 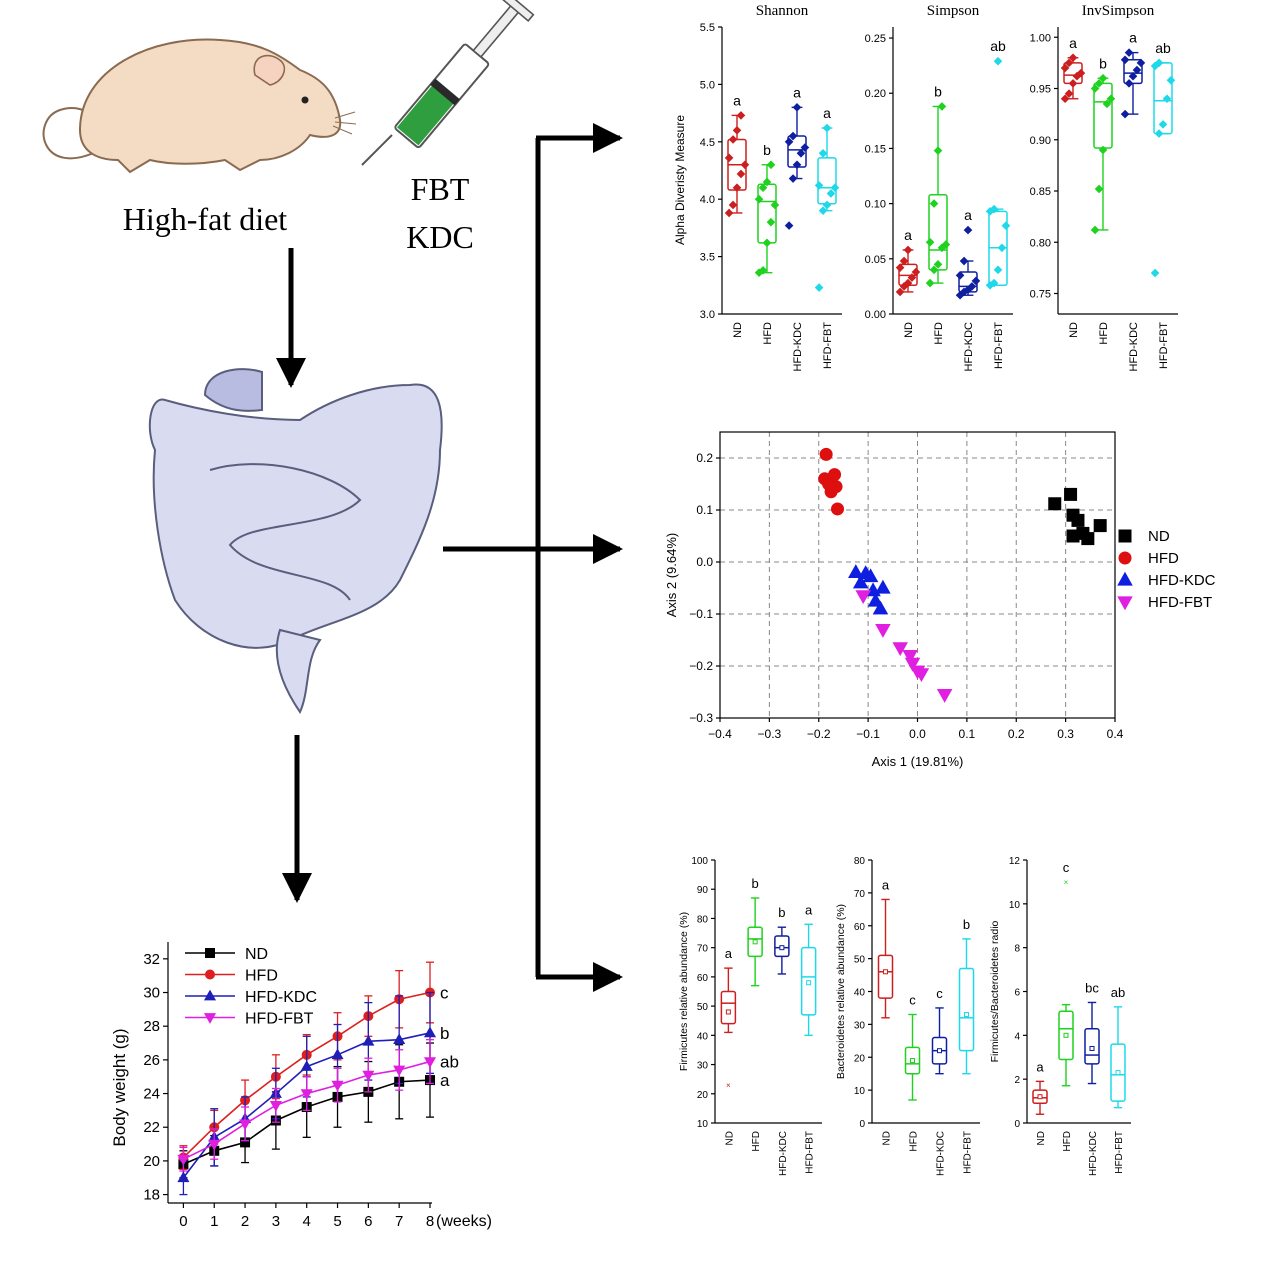 What do you see at coordinates (1125, 536) in the screenshot?
I see `legend-marker-nd` at bounding box center [1125, 536].